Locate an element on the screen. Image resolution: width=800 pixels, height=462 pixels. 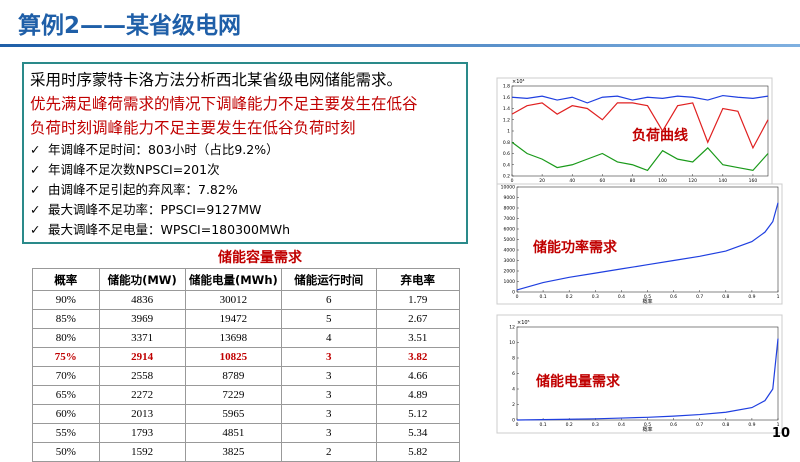
y-tick-label: 8000 is located at coordinates (510, 209).